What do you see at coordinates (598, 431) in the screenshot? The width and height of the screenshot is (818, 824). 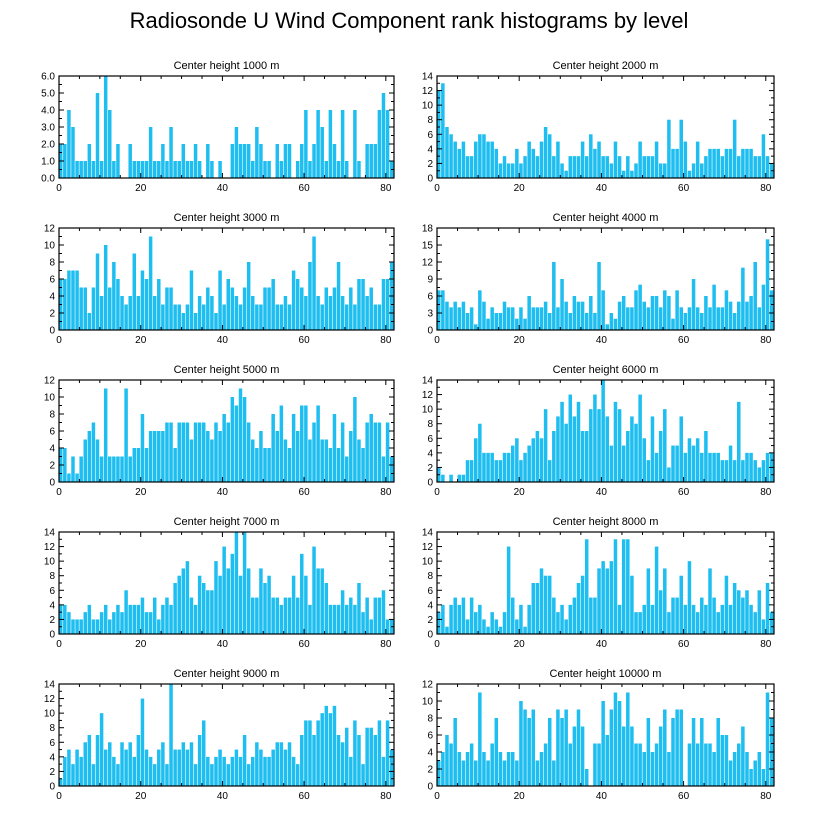 I see `panel-6: Center height 6000 m 0 20 40 60 80 0 2 4 6 8 10 12 14` at bounding box center [598, 431].